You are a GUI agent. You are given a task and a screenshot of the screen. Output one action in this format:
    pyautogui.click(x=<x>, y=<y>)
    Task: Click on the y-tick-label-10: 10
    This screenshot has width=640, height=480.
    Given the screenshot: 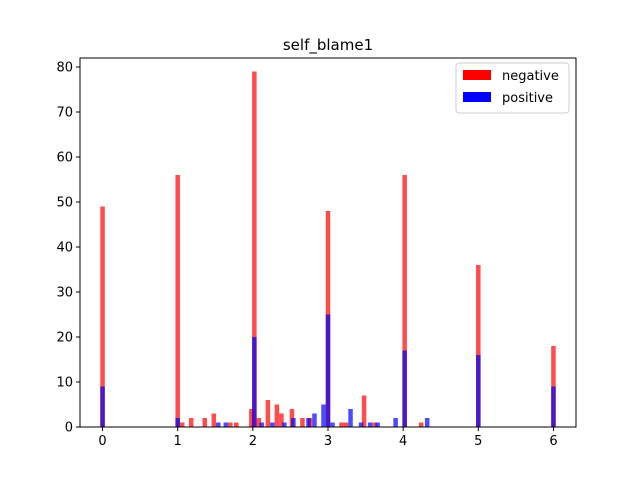 What is the action you would take?
    pyautogui.click(x=64, y=383)
    